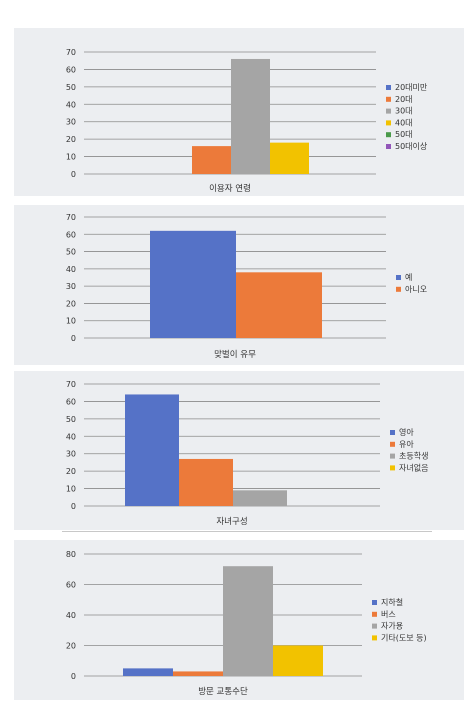 The height and width of the screenshot is (714, 476). Describe the element at coordinates (411, 87) in the screenshot. I see `legend-label: 20대미만` at that location.